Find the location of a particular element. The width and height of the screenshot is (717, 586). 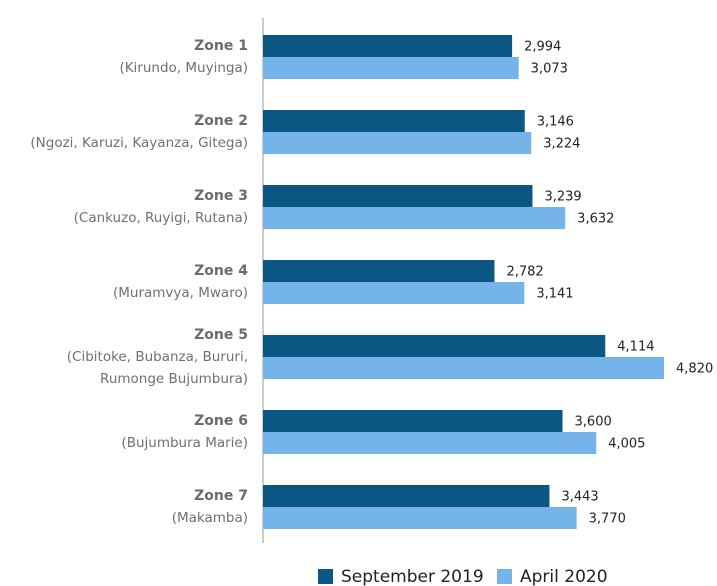

category-detail: (Bujumbura Marie) is located at coordinates (184, 443).